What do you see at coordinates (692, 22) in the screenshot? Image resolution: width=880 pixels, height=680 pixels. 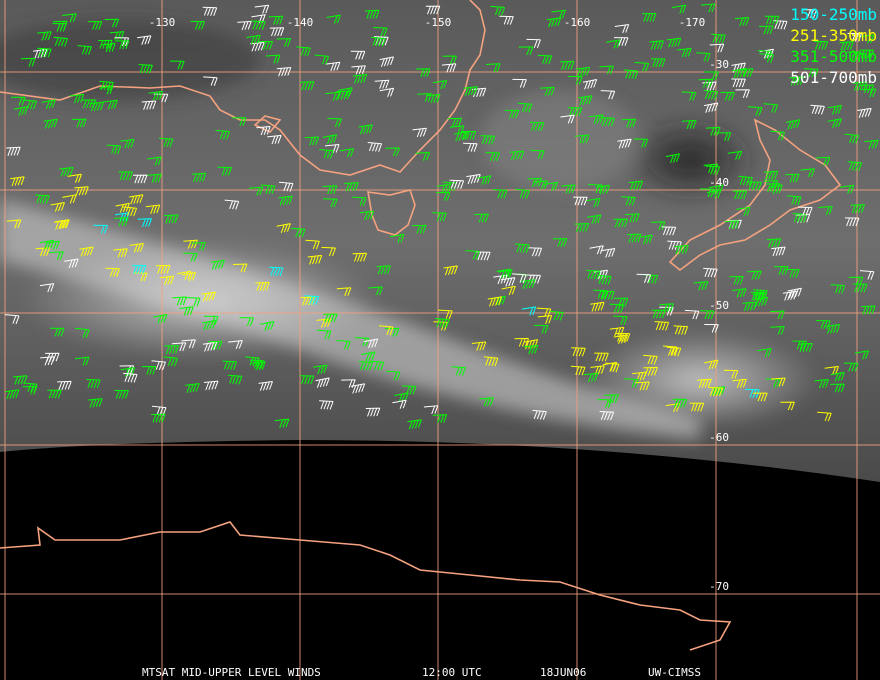 I see `longitude-label: -170` at bounding box center [692, 22].